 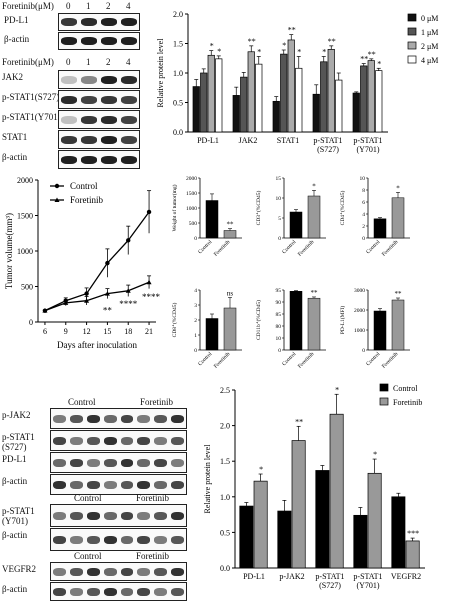 I want to click on blot-row-label: p-STAT1, so click(x=18, y=511).